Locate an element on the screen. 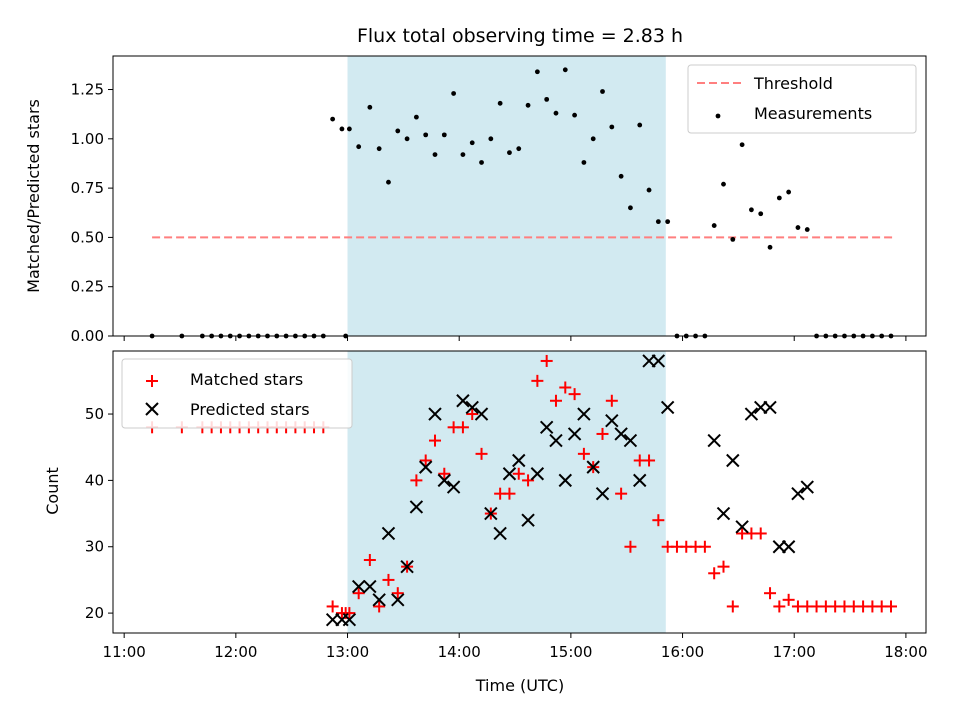 The width and height of the screenshot is (960, 720). observing-span-top is located at coordinates (506, 196).